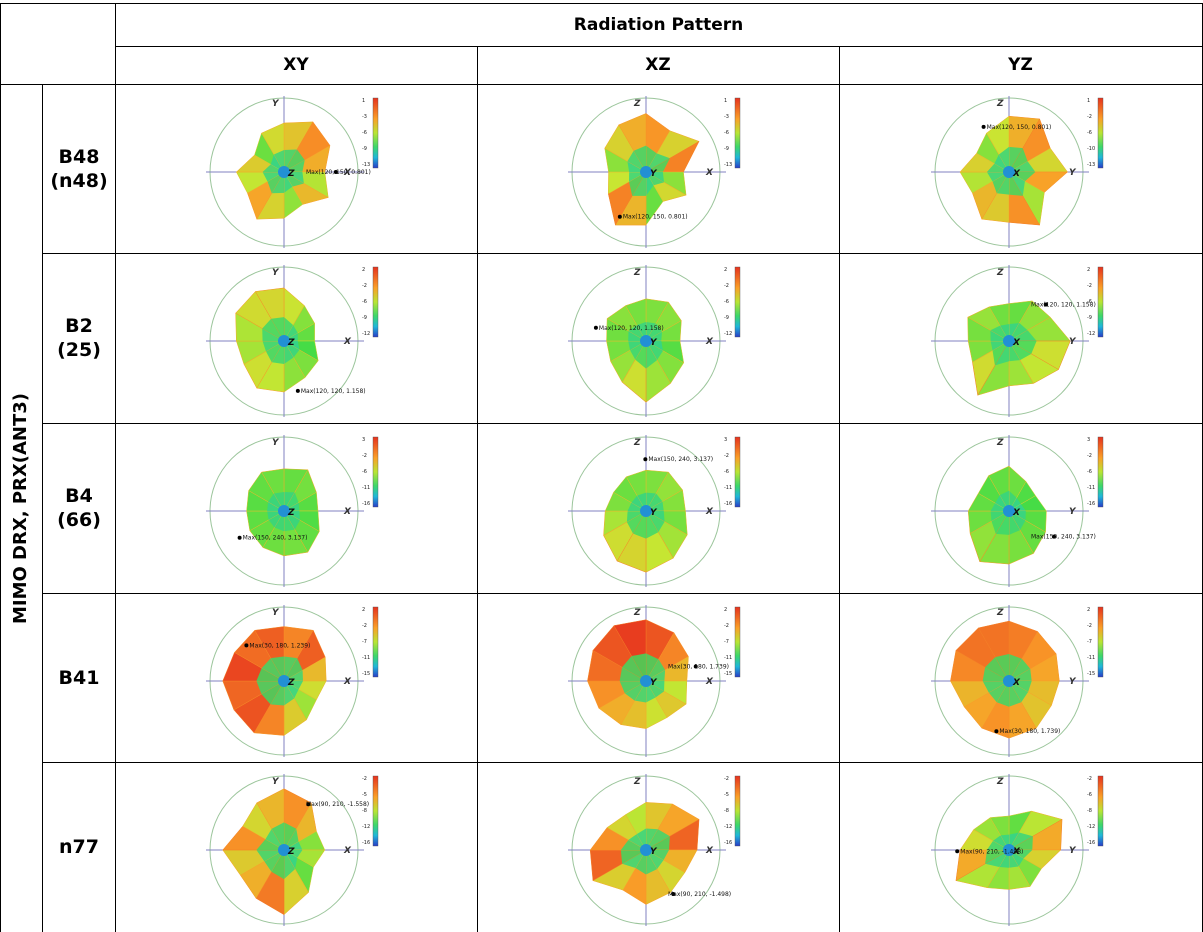 This screenshot has width=1203, height=932. I want to click on color-scale-tick: -8, so click(726, 811).